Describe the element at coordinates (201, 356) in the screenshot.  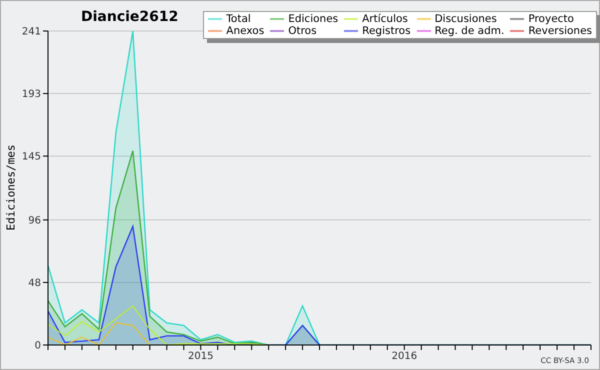
I see `x-tick-label: 2015` at that location.